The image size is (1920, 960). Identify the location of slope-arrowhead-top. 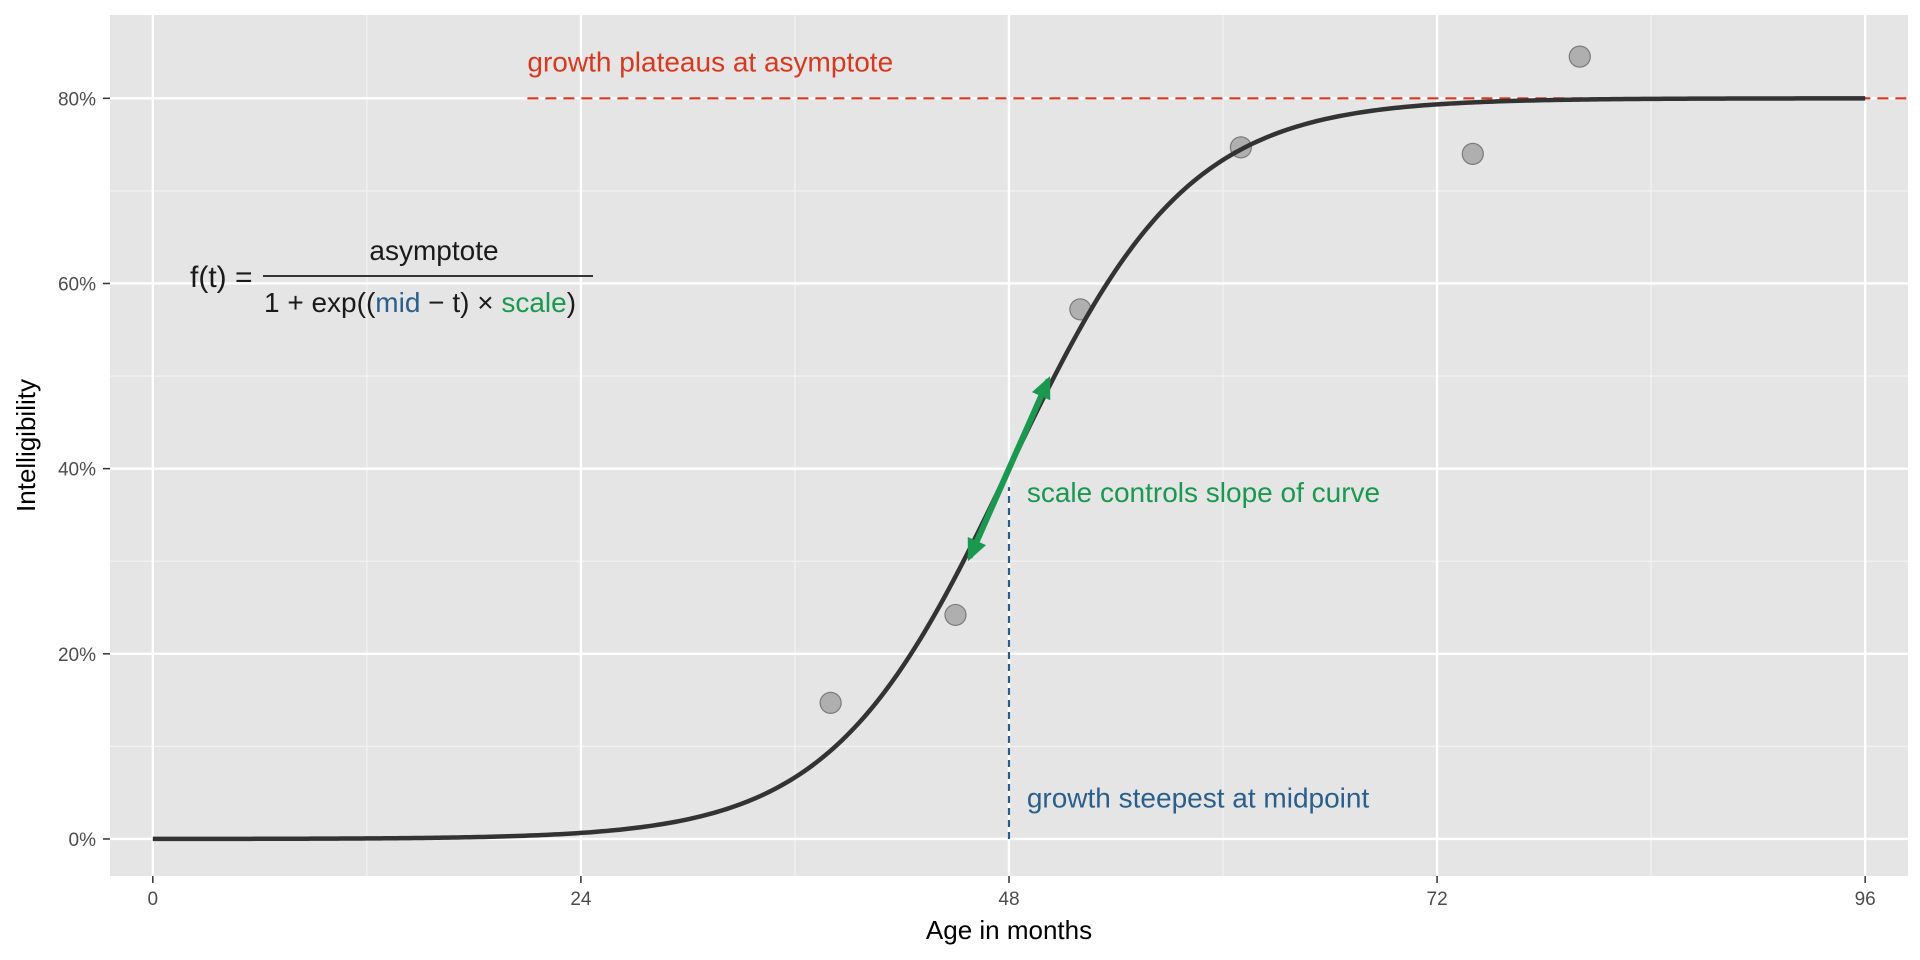
(1041, 388).